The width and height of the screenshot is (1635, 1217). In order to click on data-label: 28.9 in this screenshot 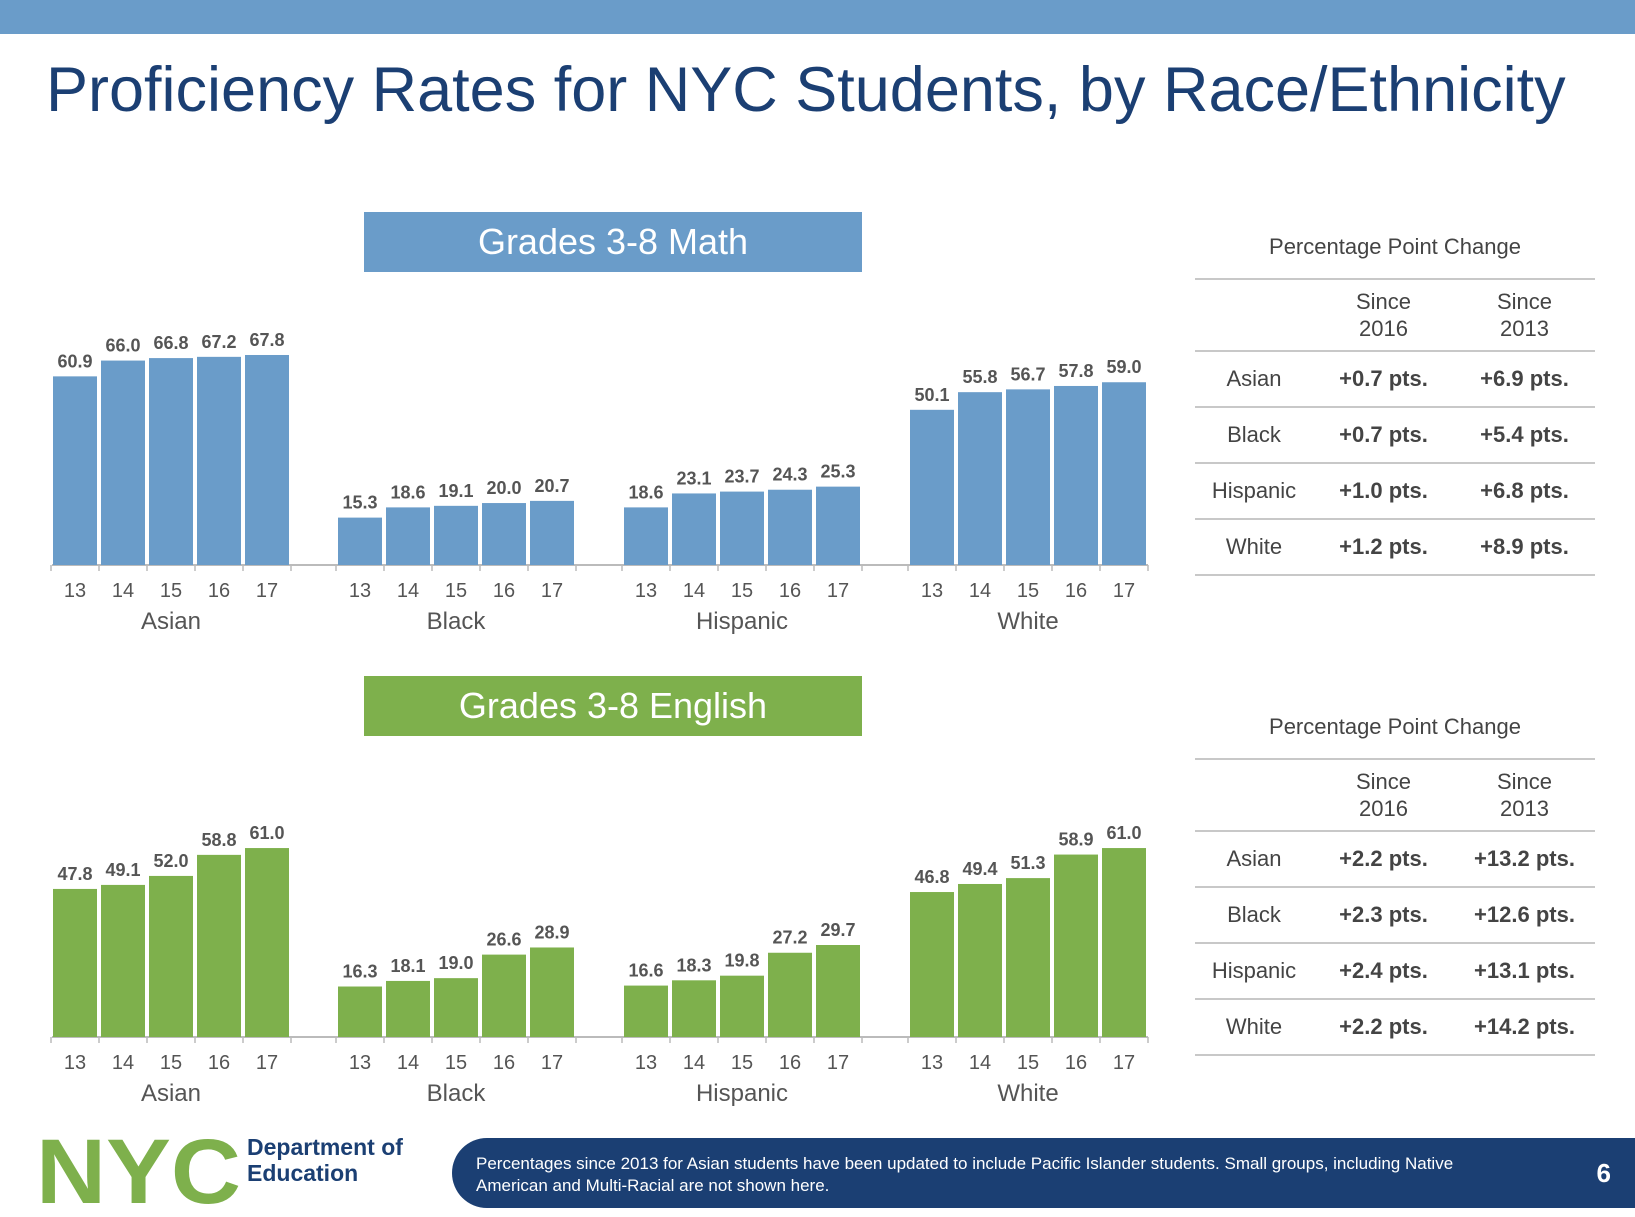, I will do `click(551, 932)`.